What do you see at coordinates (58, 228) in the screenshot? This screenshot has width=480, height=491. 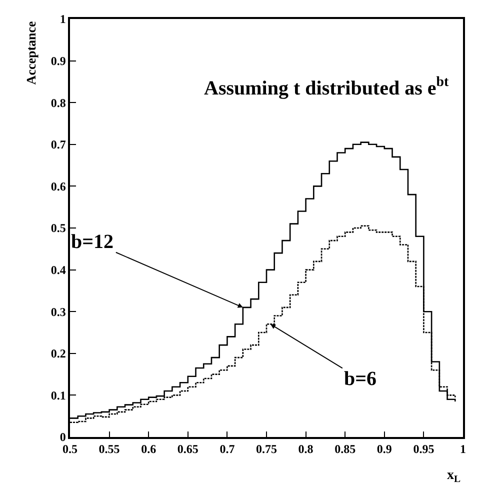 I see `y-tick-label: 0.5` at bounding box center [58, 228].